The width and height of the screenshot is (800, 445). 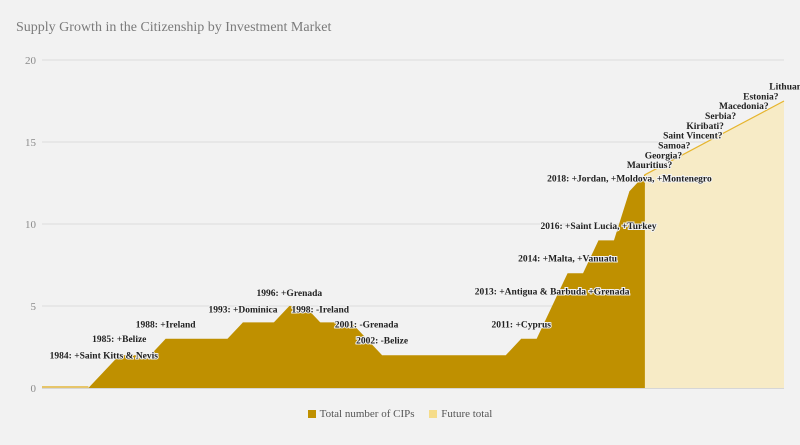 I want to click on annotation-label: 2002: -Belize, so click(x=382, y=342).